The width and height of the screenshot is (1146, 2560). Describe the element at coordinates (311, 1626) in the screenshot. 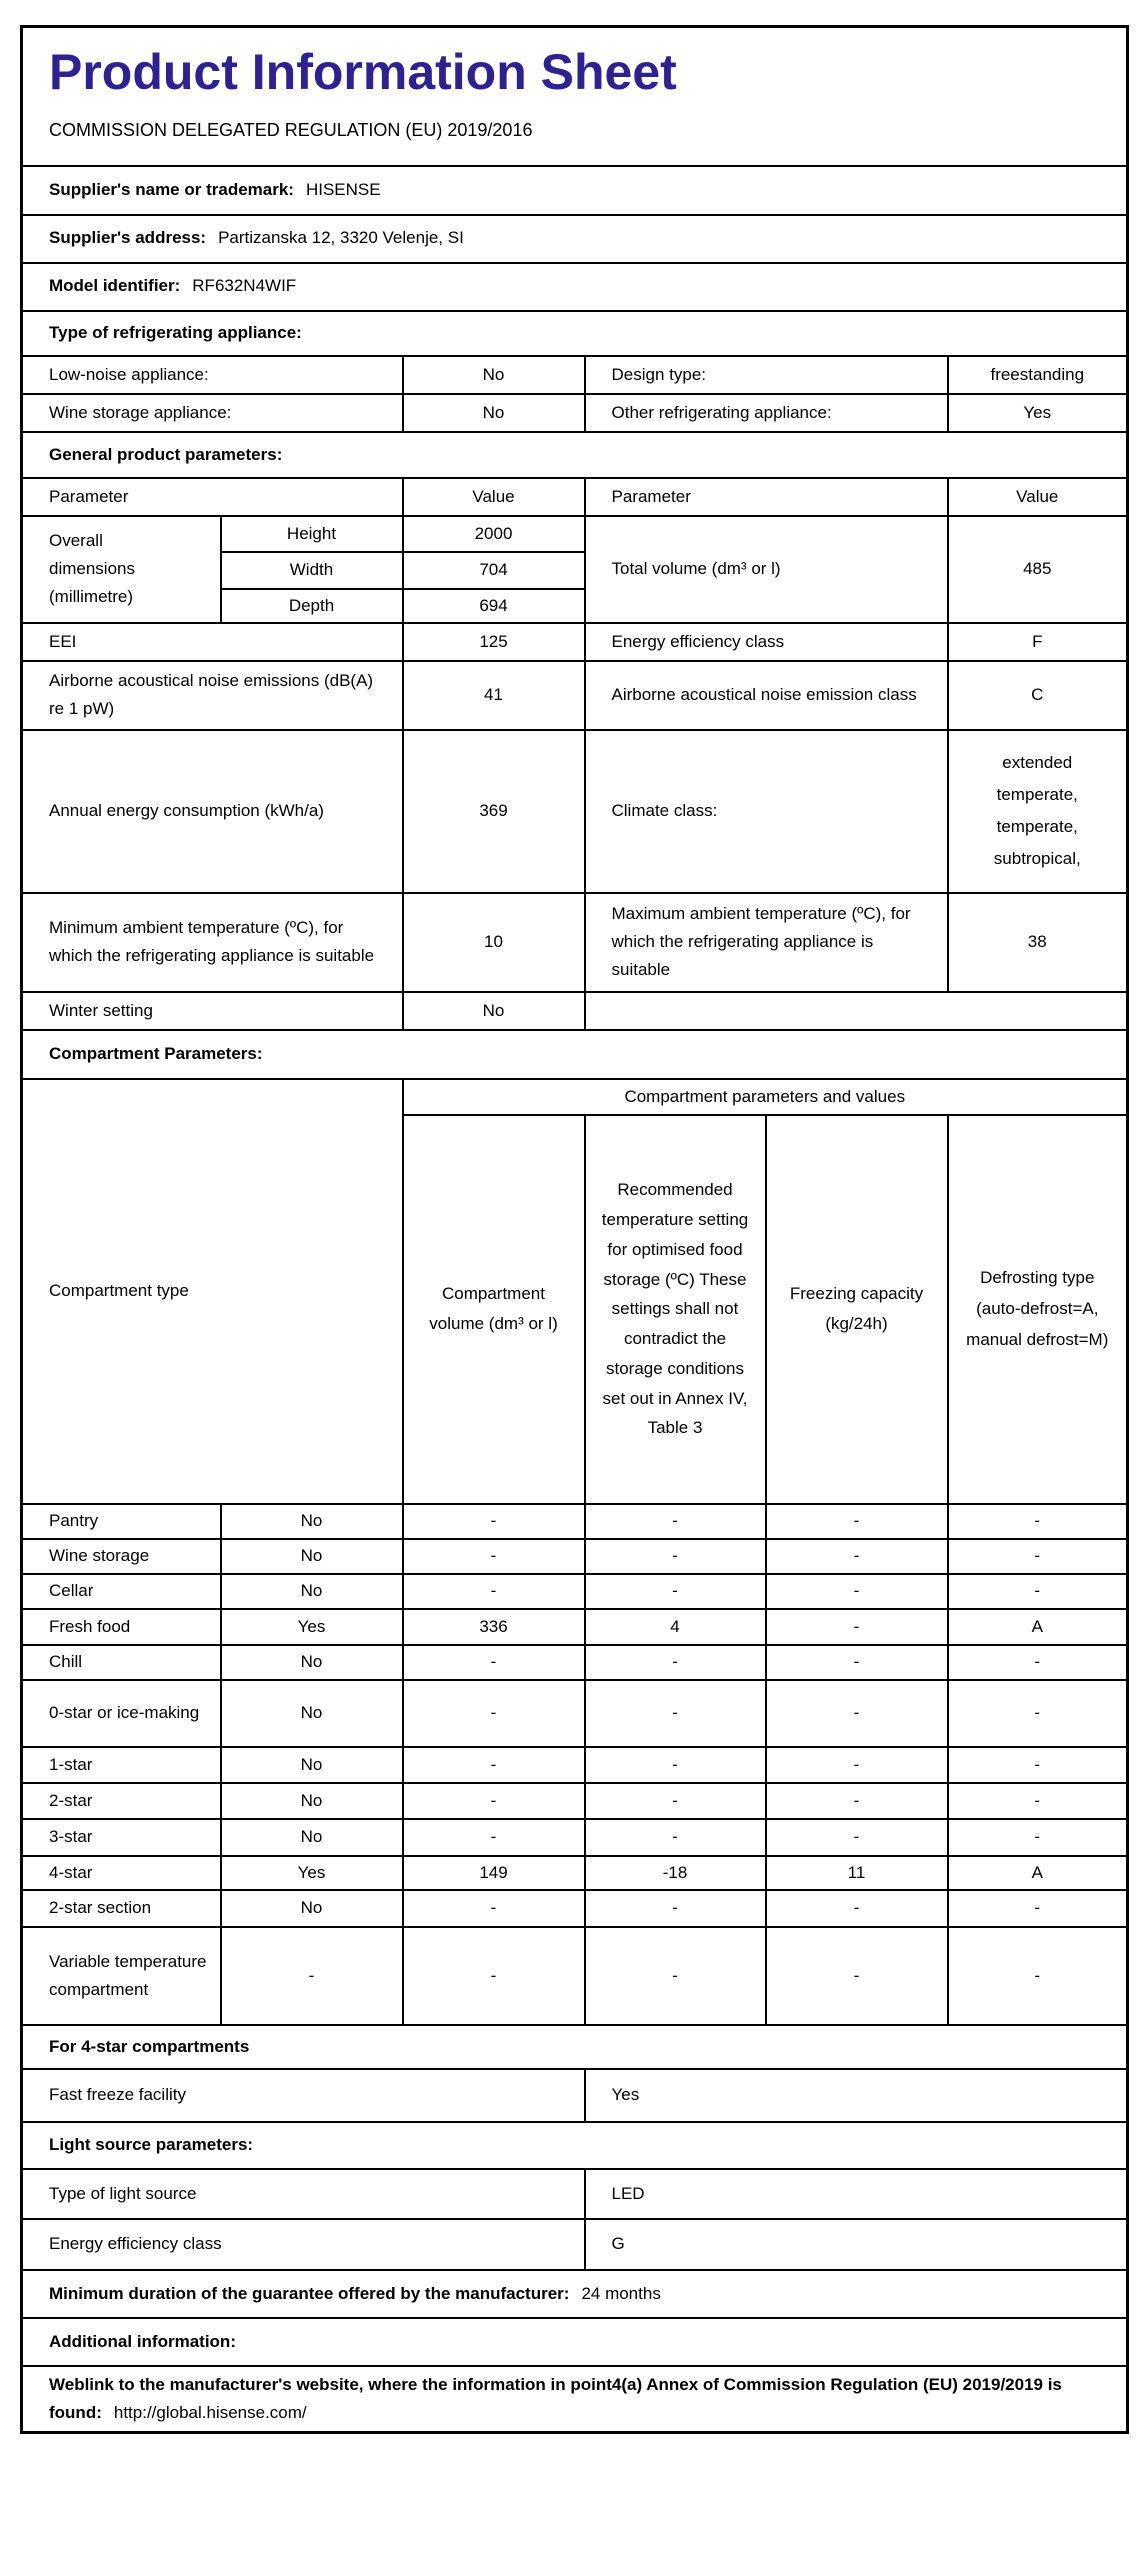

I see `compartment-present: Yes` at that location.